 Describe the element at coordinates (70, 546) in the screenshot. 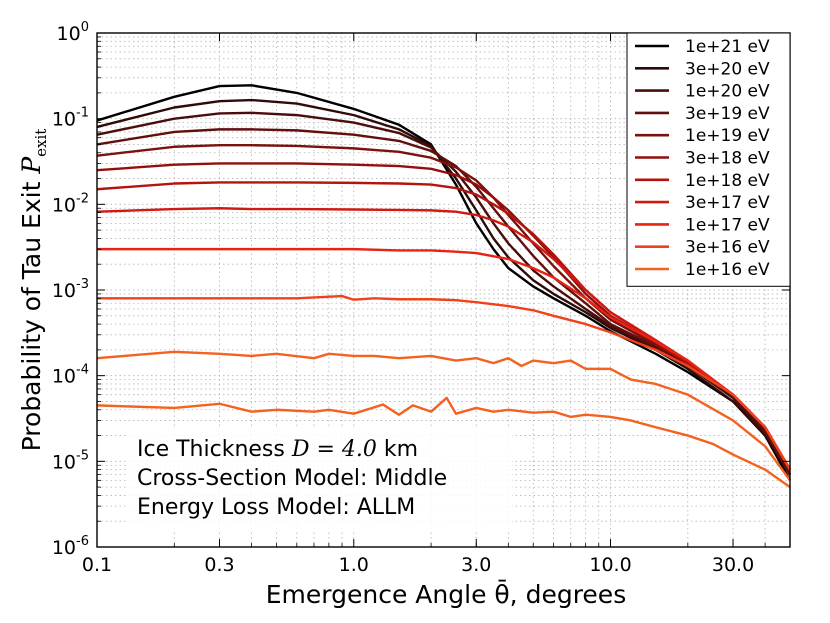

I see `y-tick-label: 10⁻⁶` at that location.